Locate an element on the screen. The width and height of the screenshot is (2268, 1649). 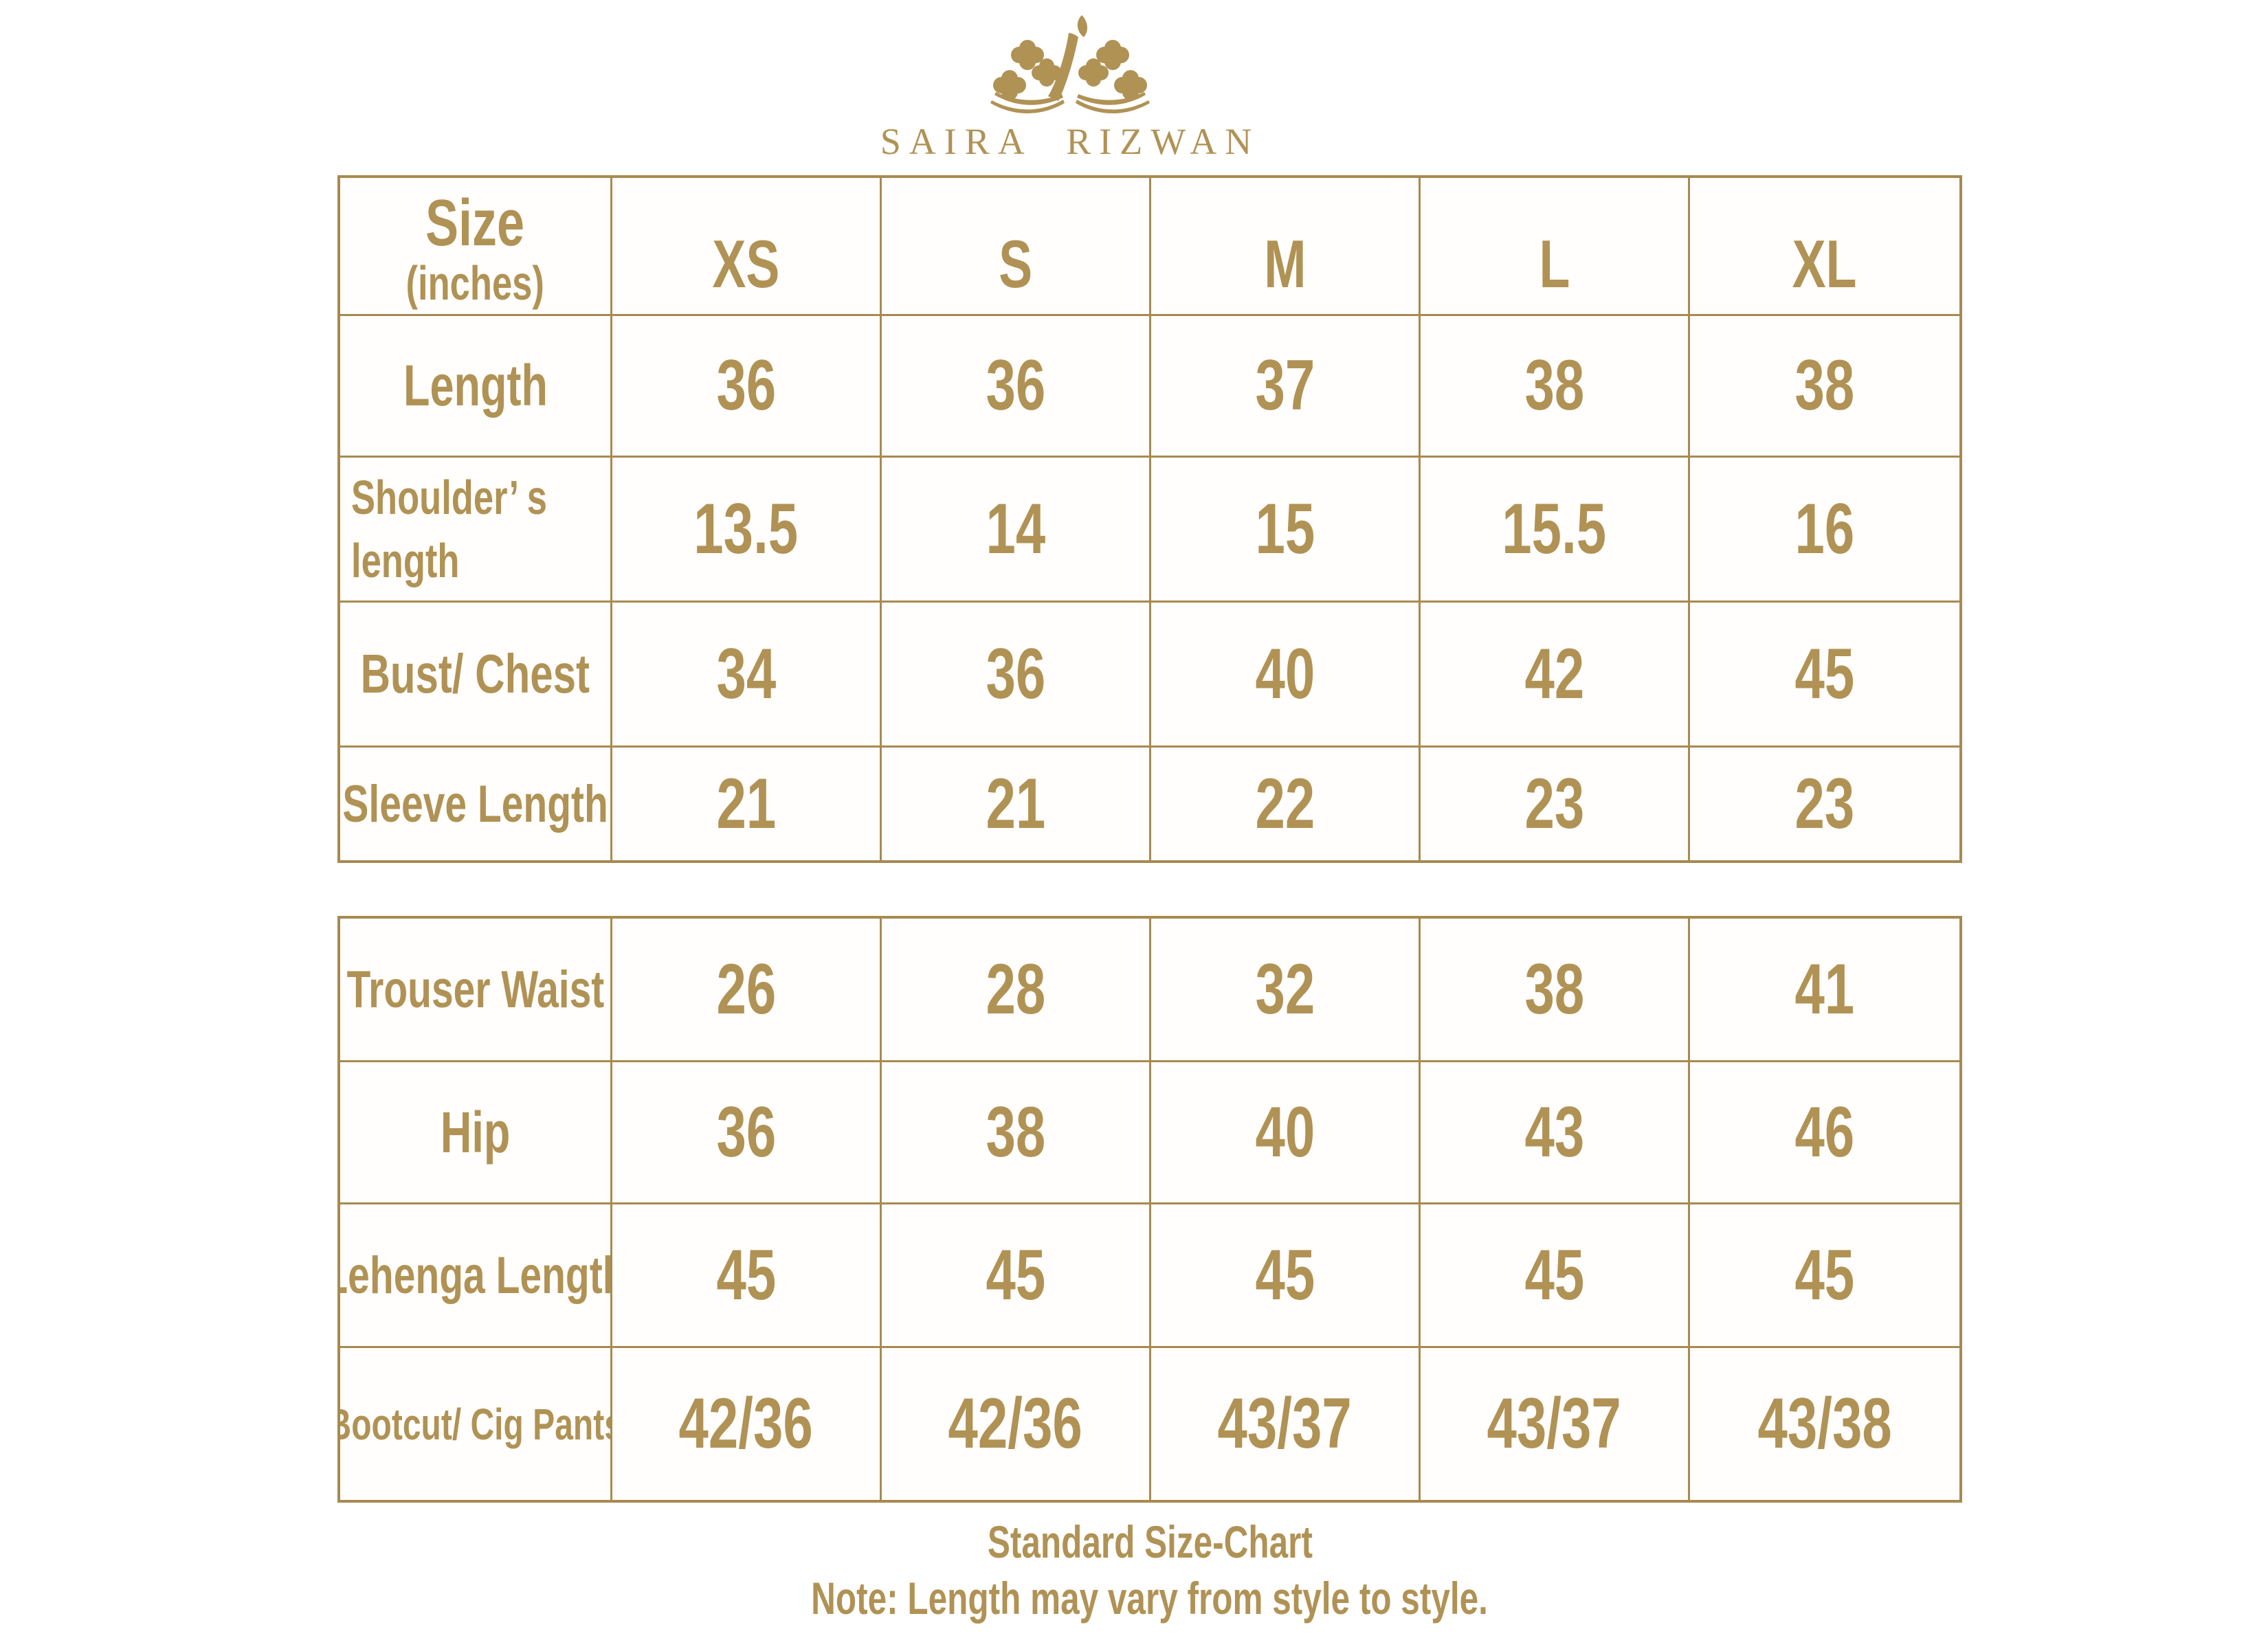
cell-shoulder-xs: 13.5 is located at coordinates (747, 530).